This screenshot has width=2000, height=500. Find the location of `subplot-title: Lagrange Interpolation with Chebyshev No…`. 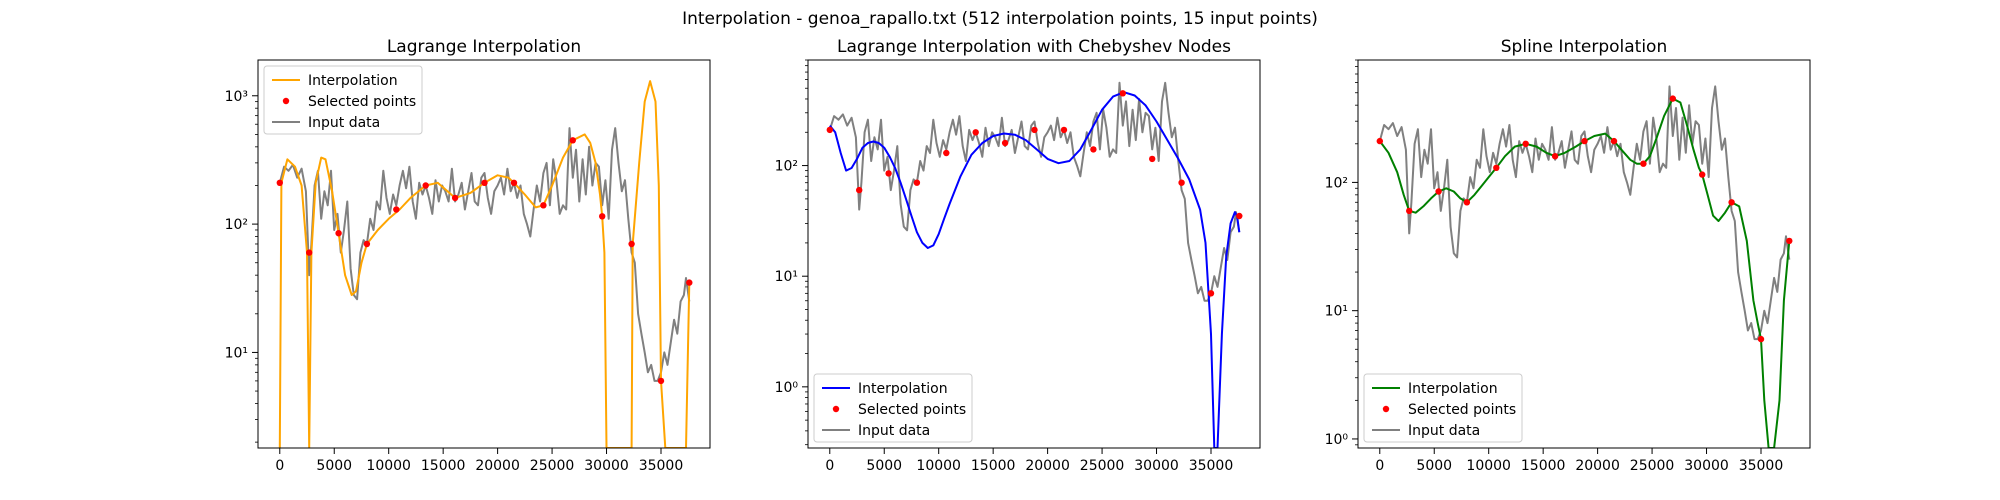

subplot-title: Lagrange Interpolation with Chebyshev No… is located at coordinates (1034, 47).